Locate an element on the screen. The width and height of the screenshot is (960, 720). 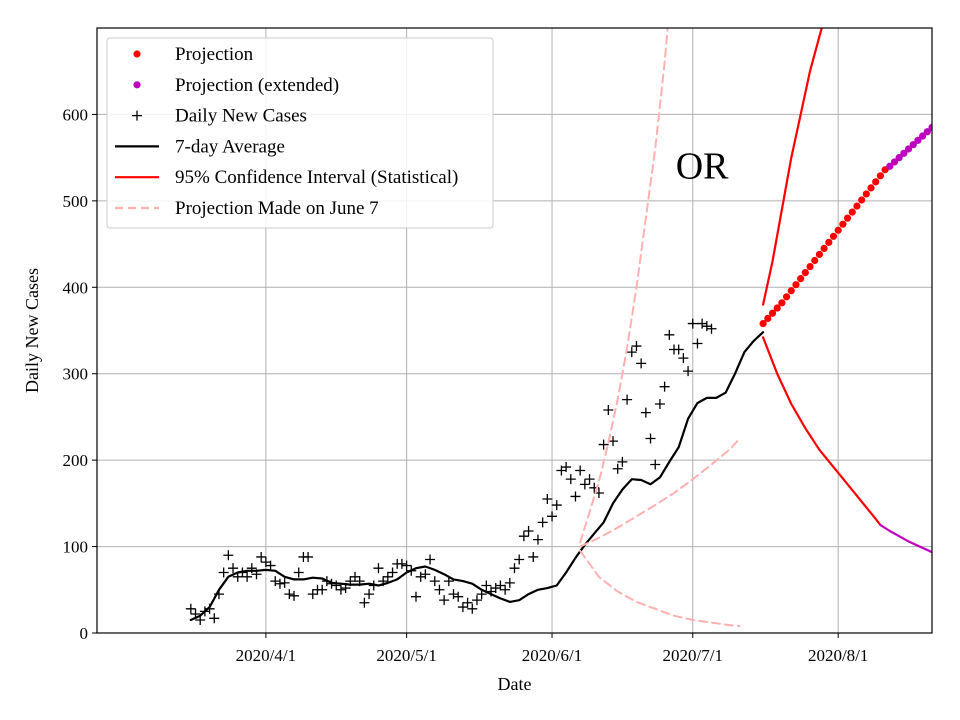
legend-label-4: 95% Confidence Interval (Statistical) is located at coordinates (316, 177).